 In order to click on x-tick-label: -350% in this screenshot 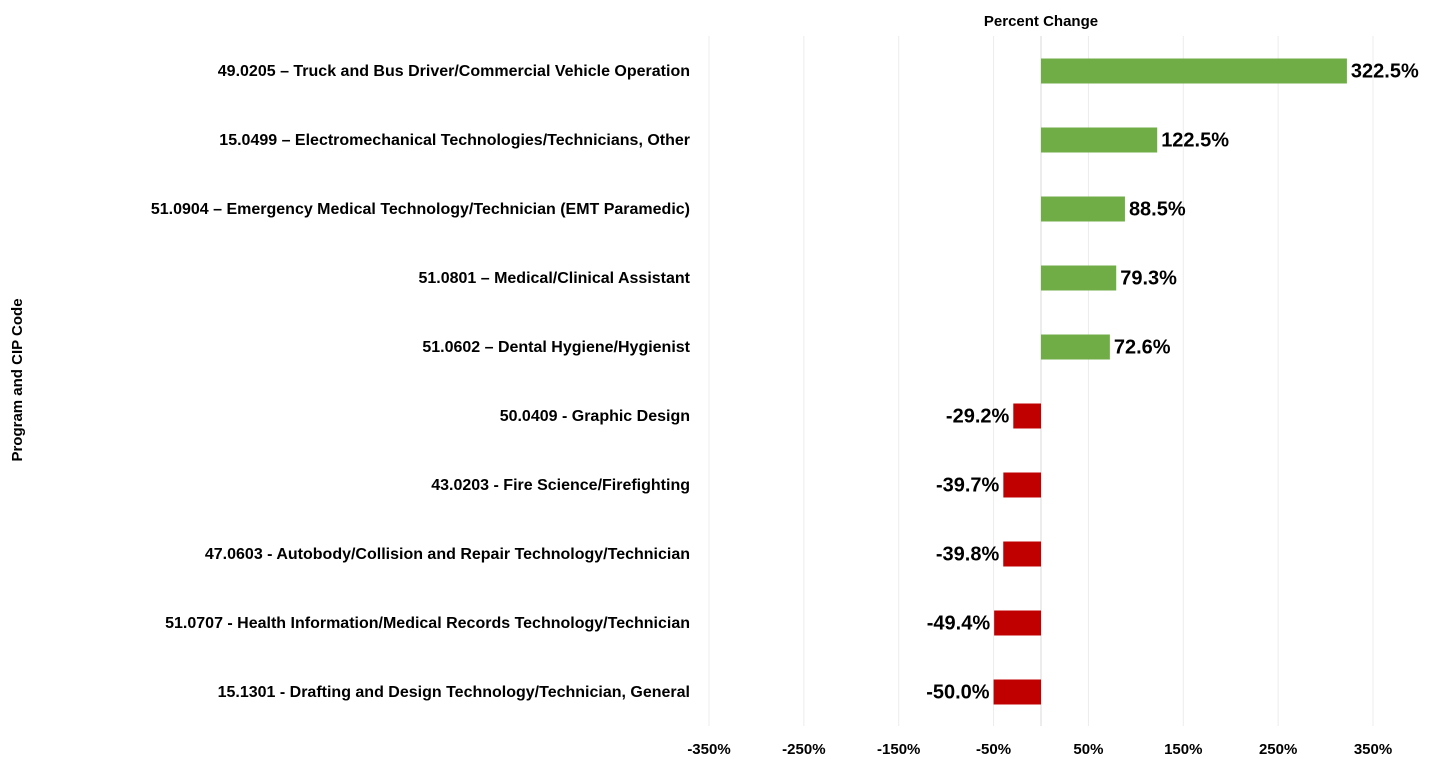, I will do `click(708, 749)`.